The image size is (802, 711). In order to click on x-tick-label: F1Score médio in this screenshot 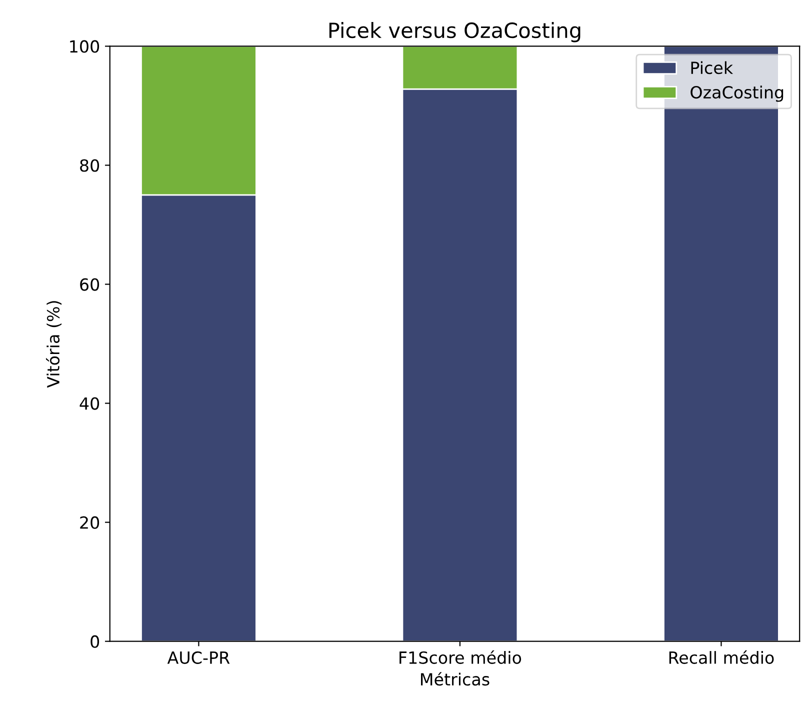, I will do `click(461, 657)`.